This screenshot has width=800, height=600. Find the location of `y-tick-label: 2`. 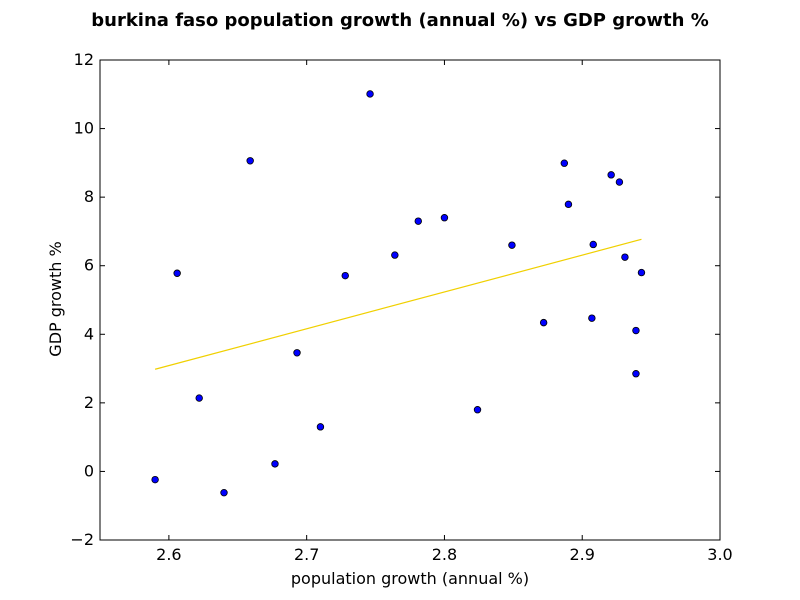

y-tick-label: 2 is located at coordinates (89, 402).